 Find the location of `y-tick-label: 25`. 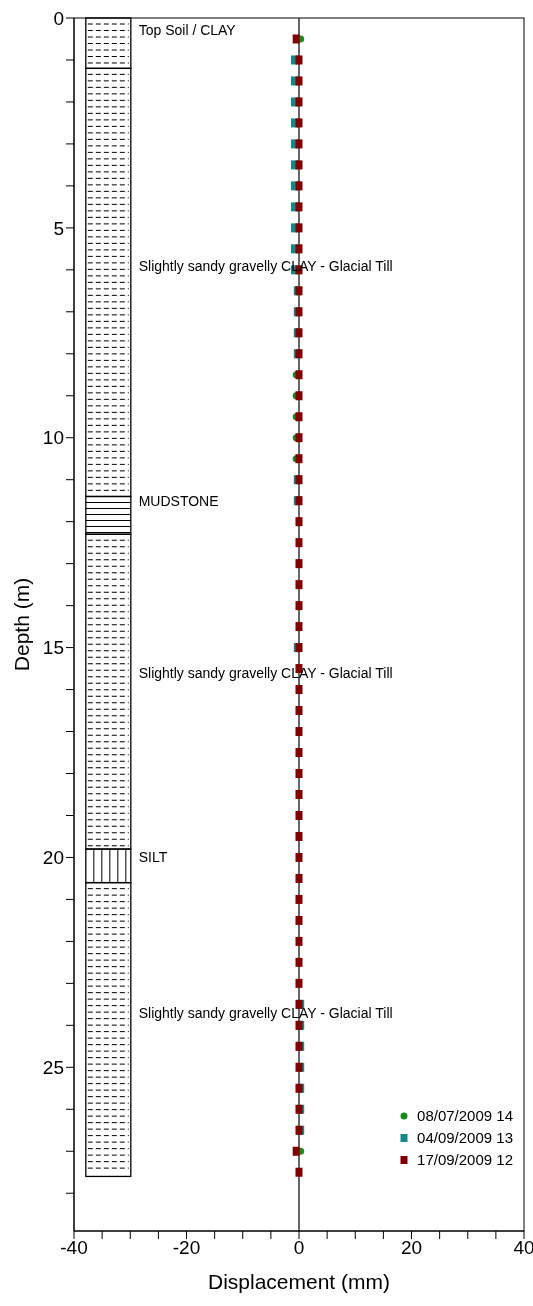

y-tick-label: 25 is located at coordinates (53, 1068).